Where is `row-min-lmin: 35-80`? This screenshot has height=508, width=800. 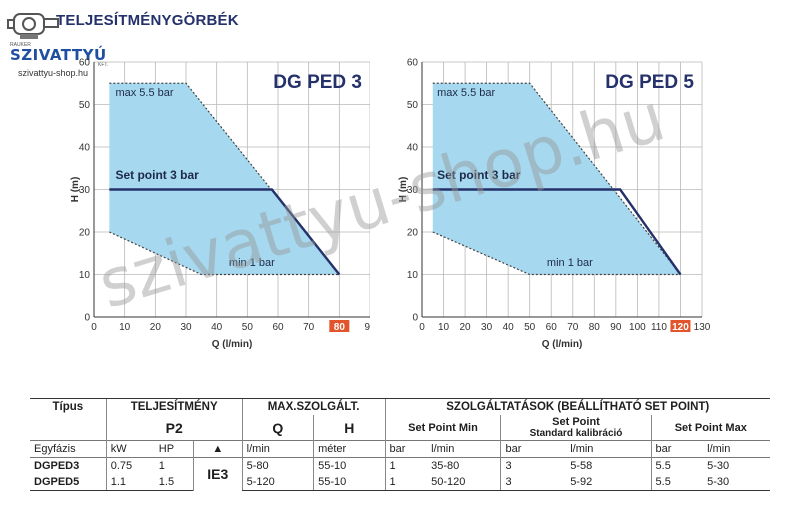 row-min-lmin: 35-80 is located at coordinates (464, 465).